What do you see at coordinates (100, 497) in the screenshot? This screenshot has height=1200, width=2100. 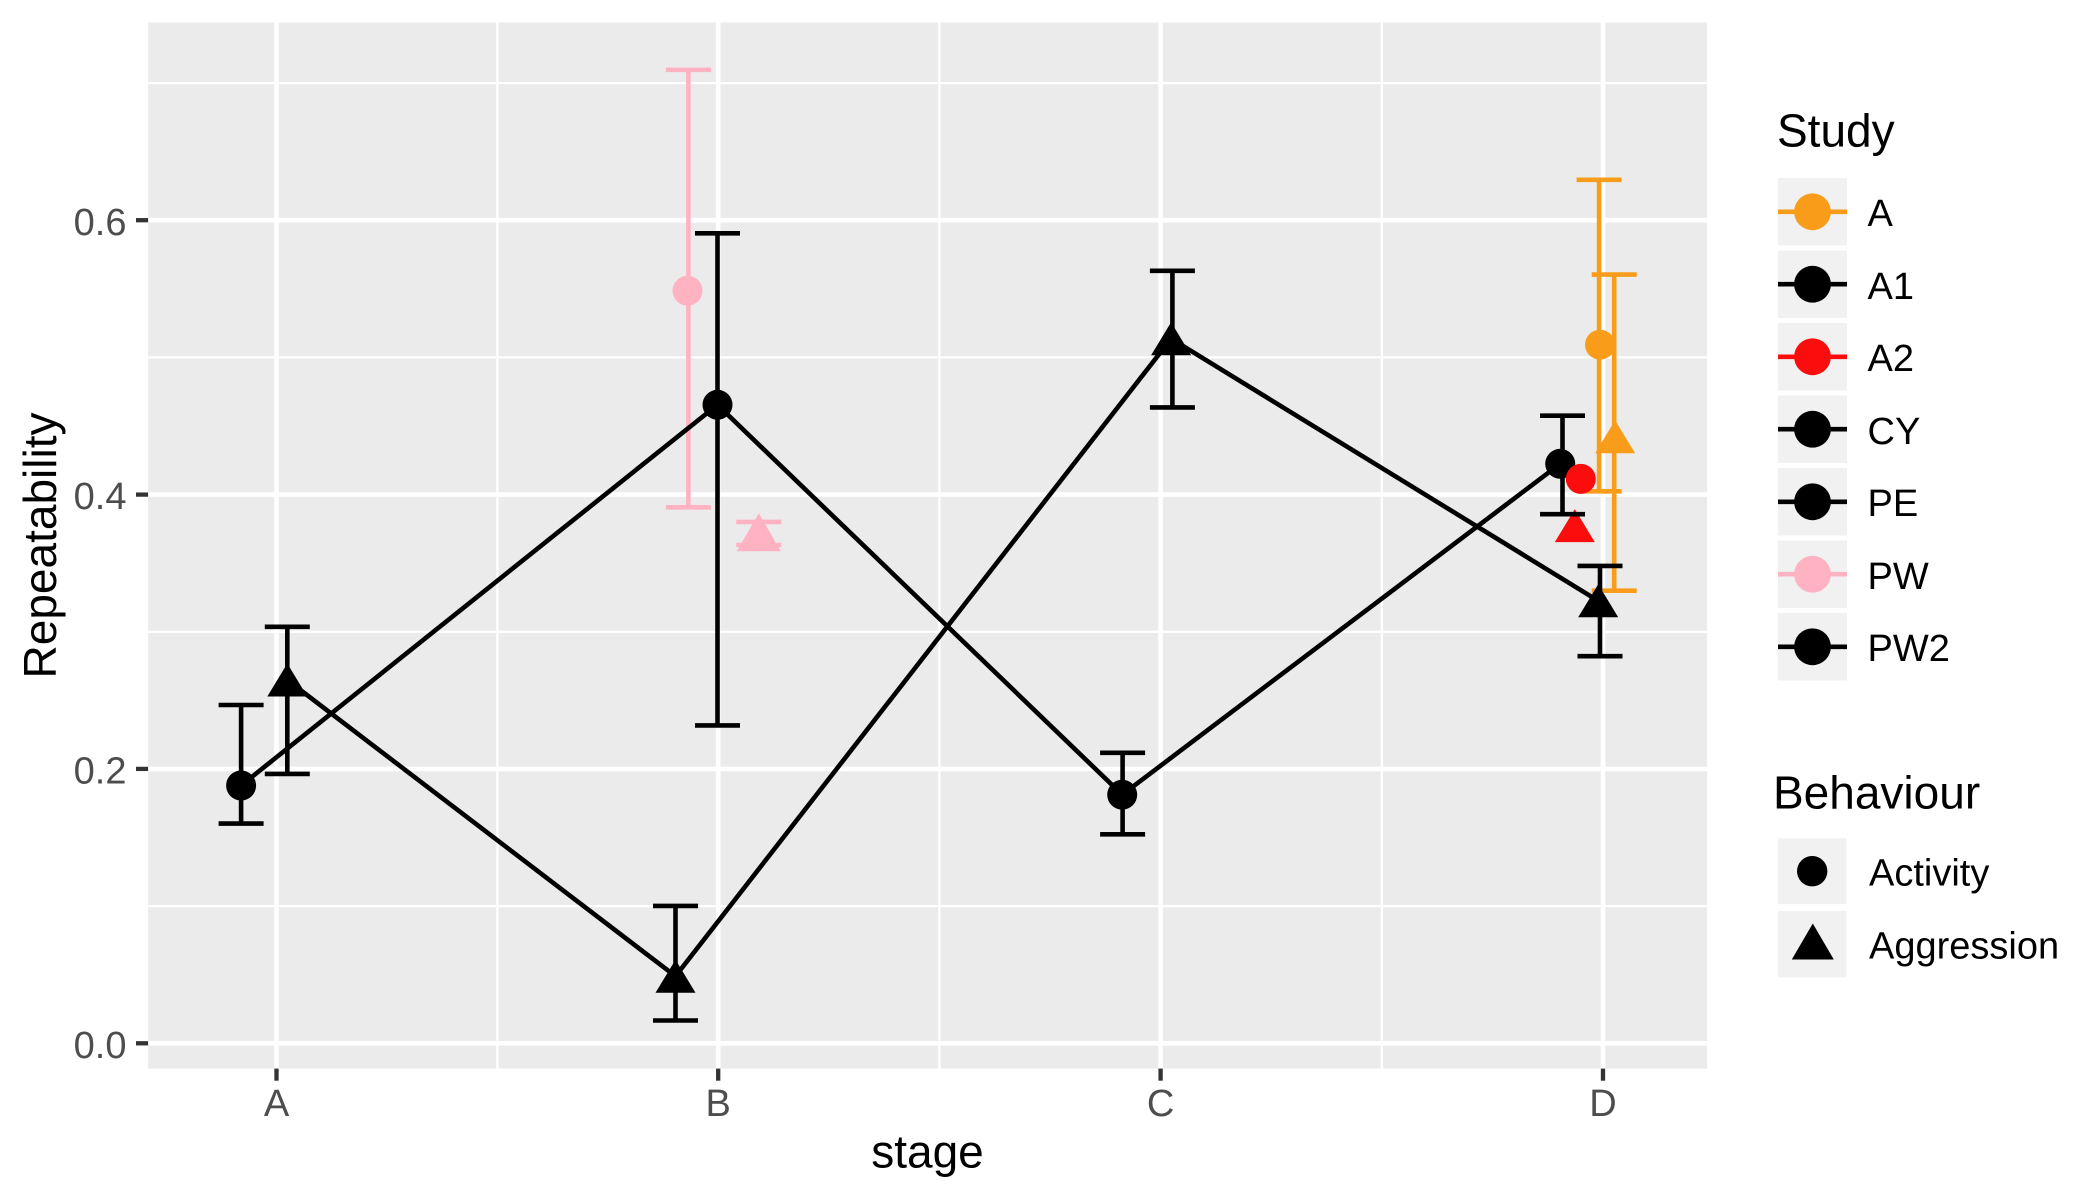 I see `svg-text: 0.4` at bounding box center [100, 497].